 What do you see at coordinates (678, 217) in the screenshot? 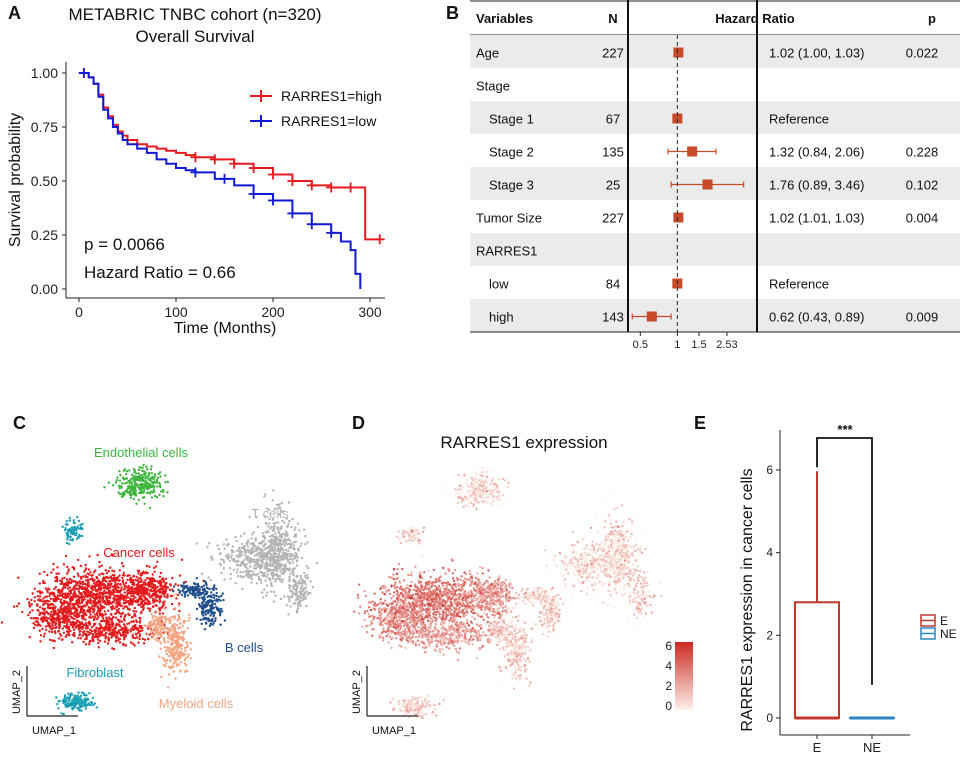
I see `forest-point` at bounding box center [678, 217].